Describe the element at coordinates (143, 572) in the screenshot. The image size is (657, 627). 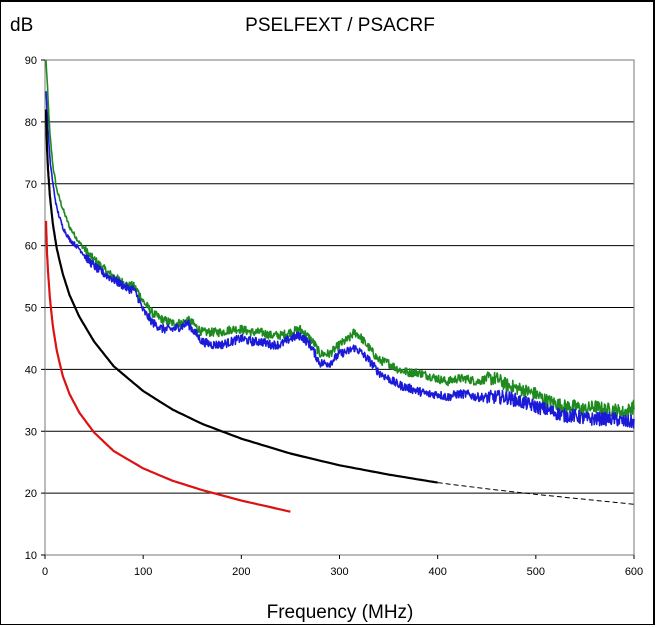
I see `x-tick-label-100: 100` at that location.